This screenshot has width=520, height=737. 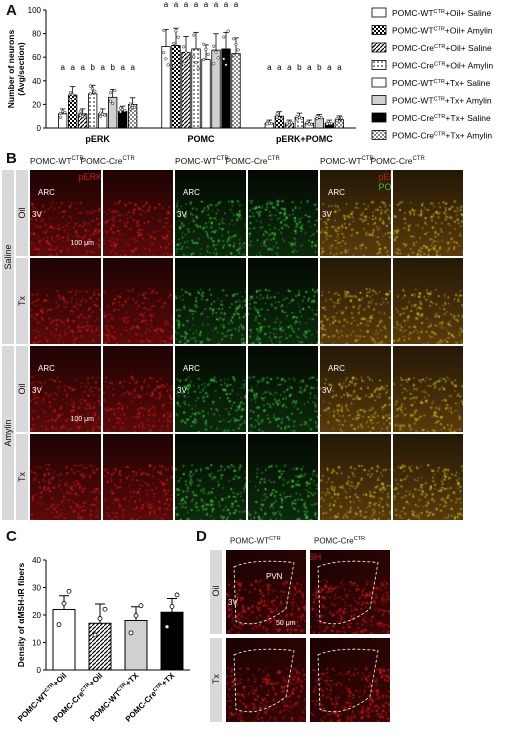 What do you see at coordinates (216, 591) in the screenshot?
I see `row-label: Oil` at bounding box center [216, 591].